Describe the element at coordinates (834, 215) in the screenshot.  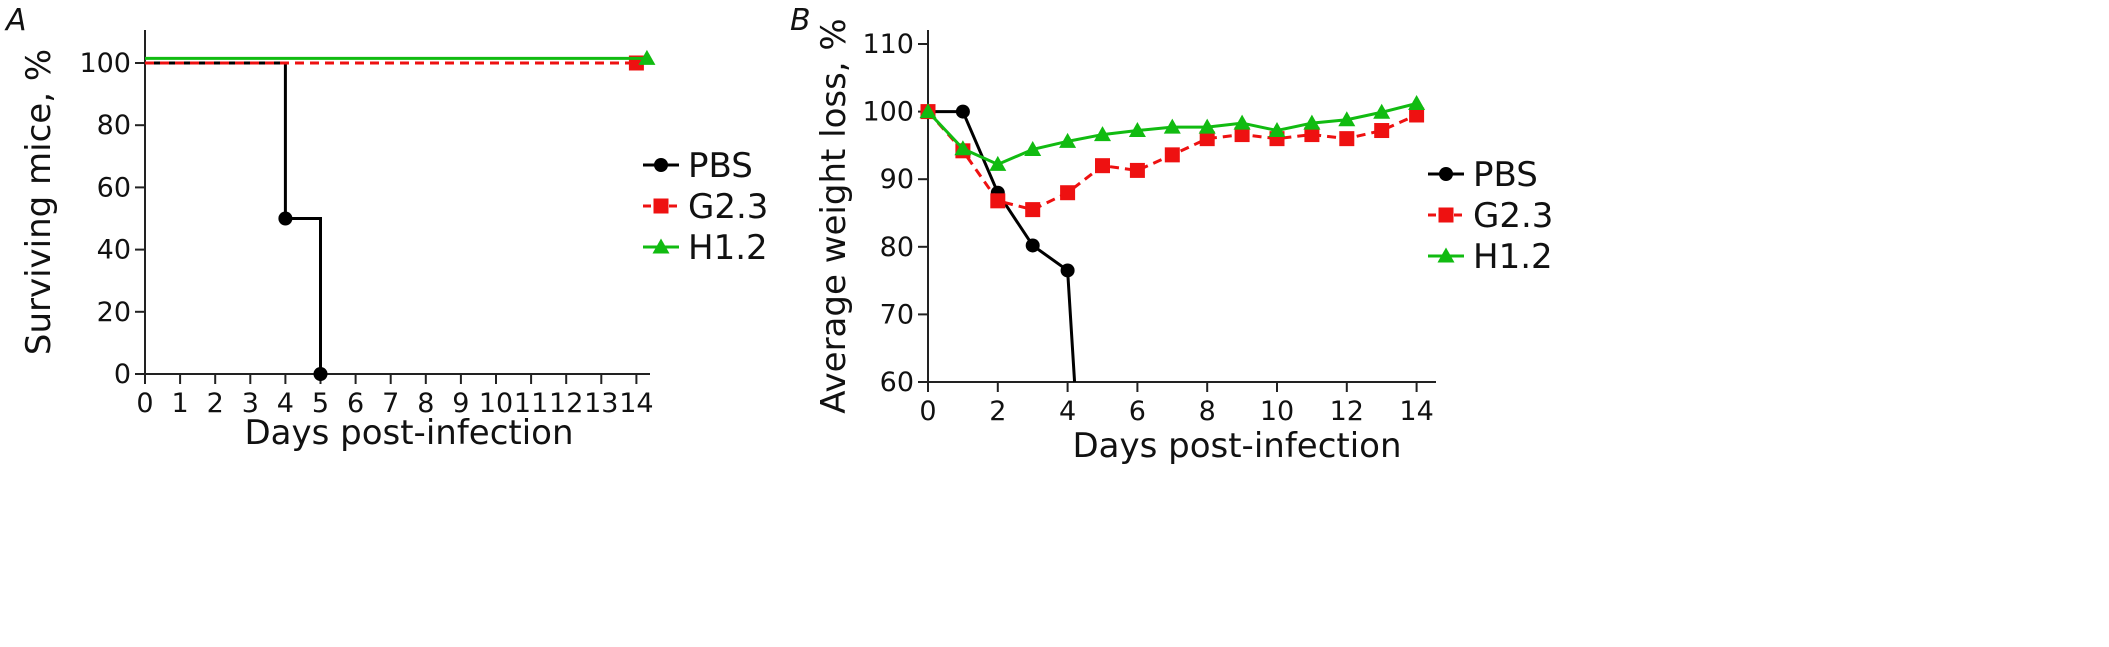
I see `y-axis-title: Average weight loss, %` at that location.